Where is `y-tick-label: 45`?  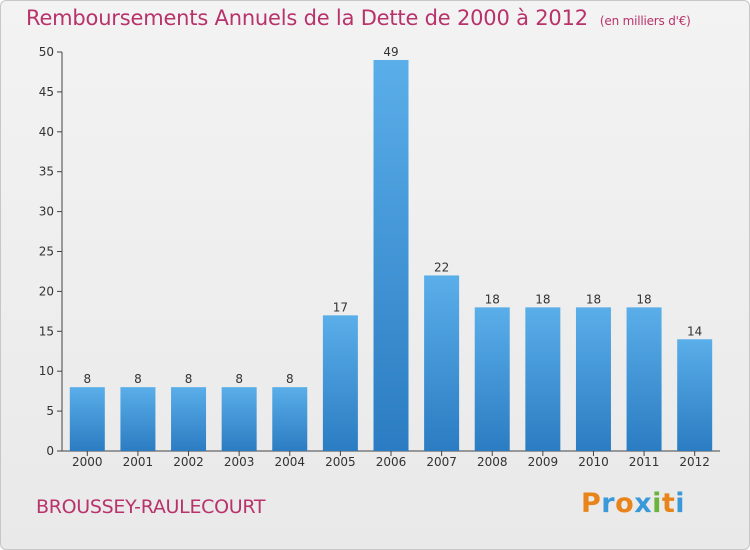
y-tick-label: 45 is located at coordinates (46, 92).